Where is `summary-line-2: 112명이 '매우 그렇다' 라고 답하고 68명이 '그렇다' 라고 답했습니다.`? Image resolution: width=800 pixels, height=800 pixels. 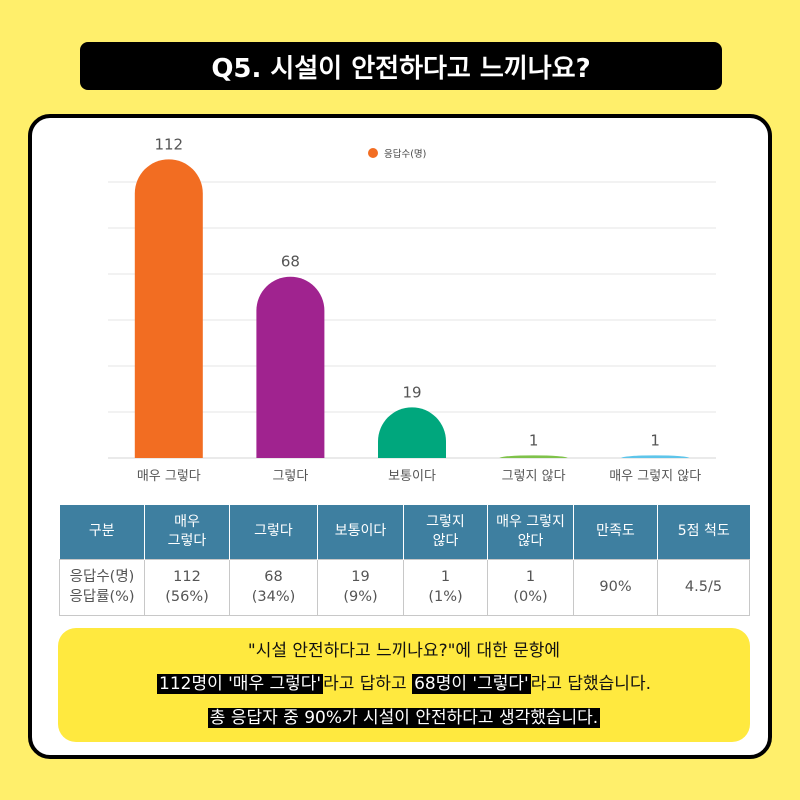 summary-line-2: 112명이 '매우 그렇다' 라고 답하고 68명이 '그렇다' 라고 답했습니다. is located at coordinates (404, 684).